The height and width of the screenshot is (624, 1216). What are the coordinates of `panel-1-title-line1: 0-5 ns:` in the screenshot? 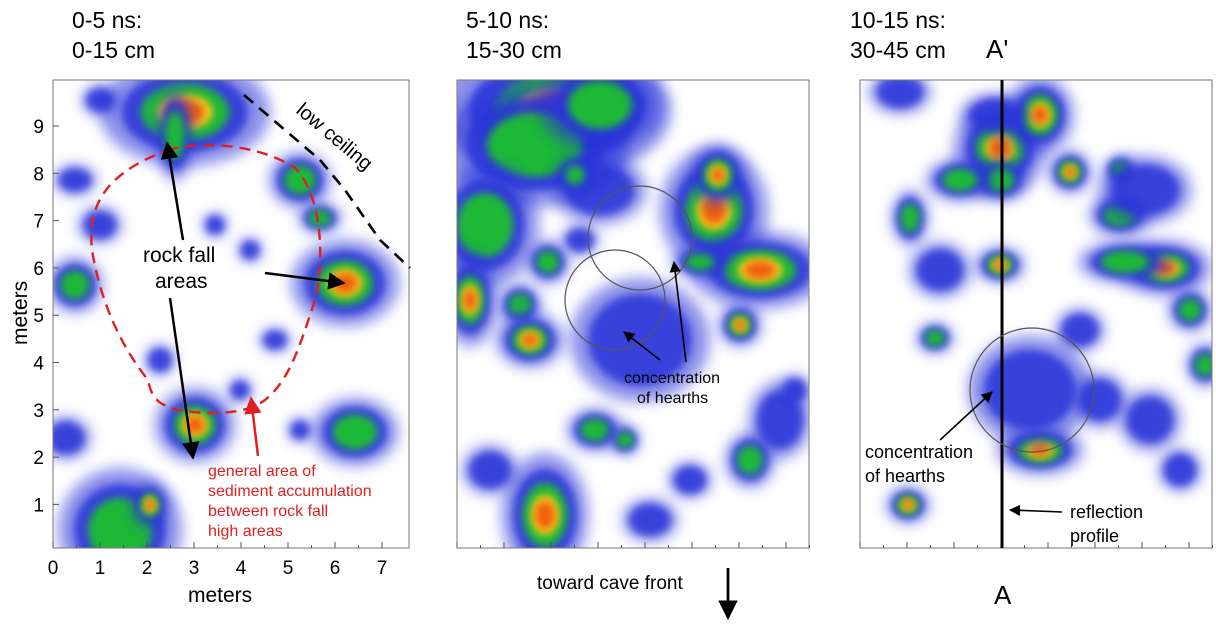 It's located at (107, 20).